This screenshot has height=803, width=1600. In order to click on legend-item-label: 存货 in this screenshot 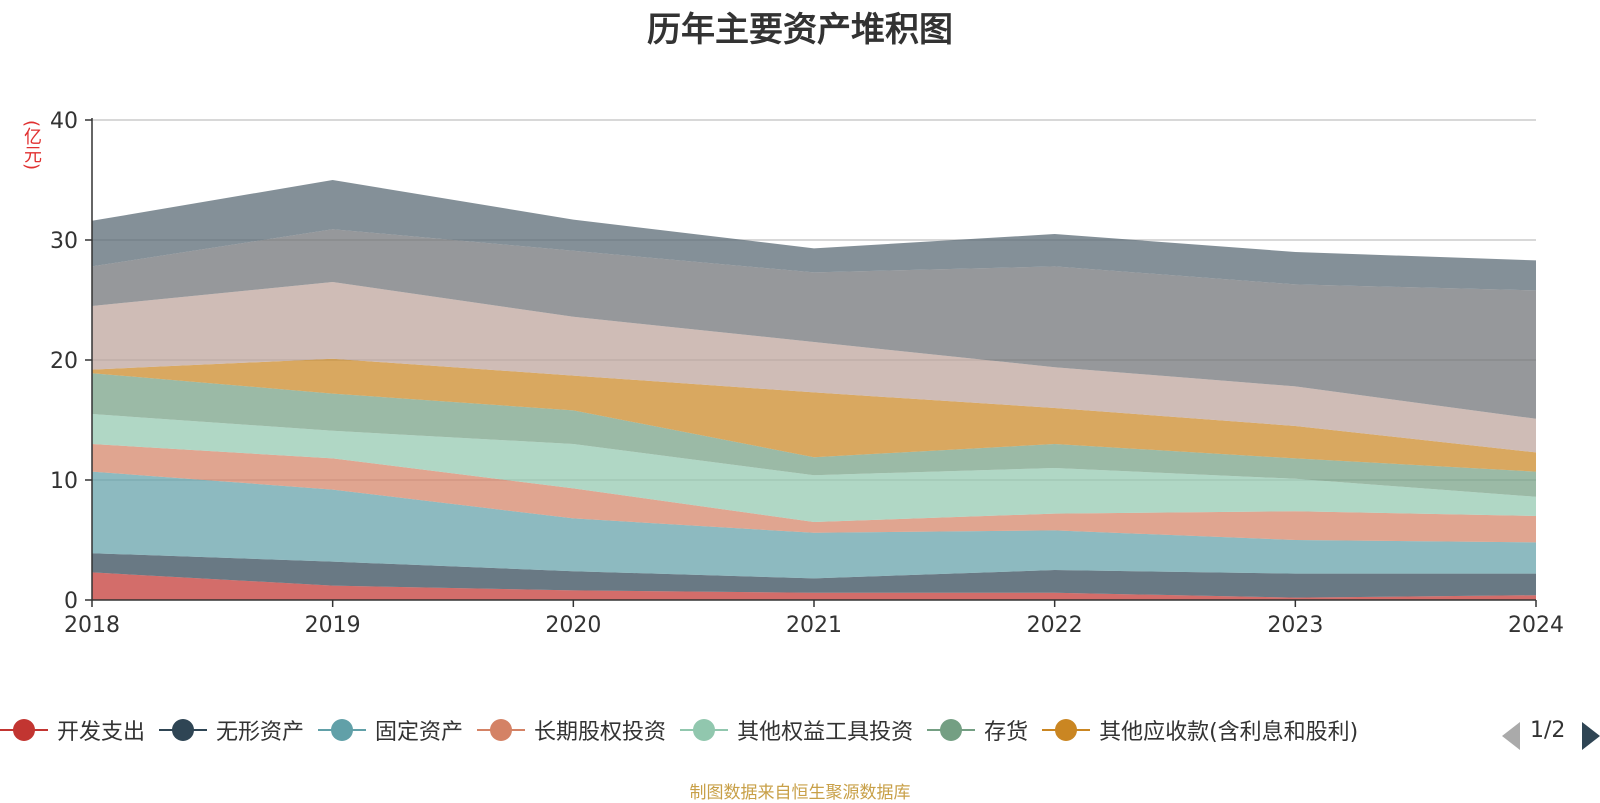, I will do `click(1006, 732)`.